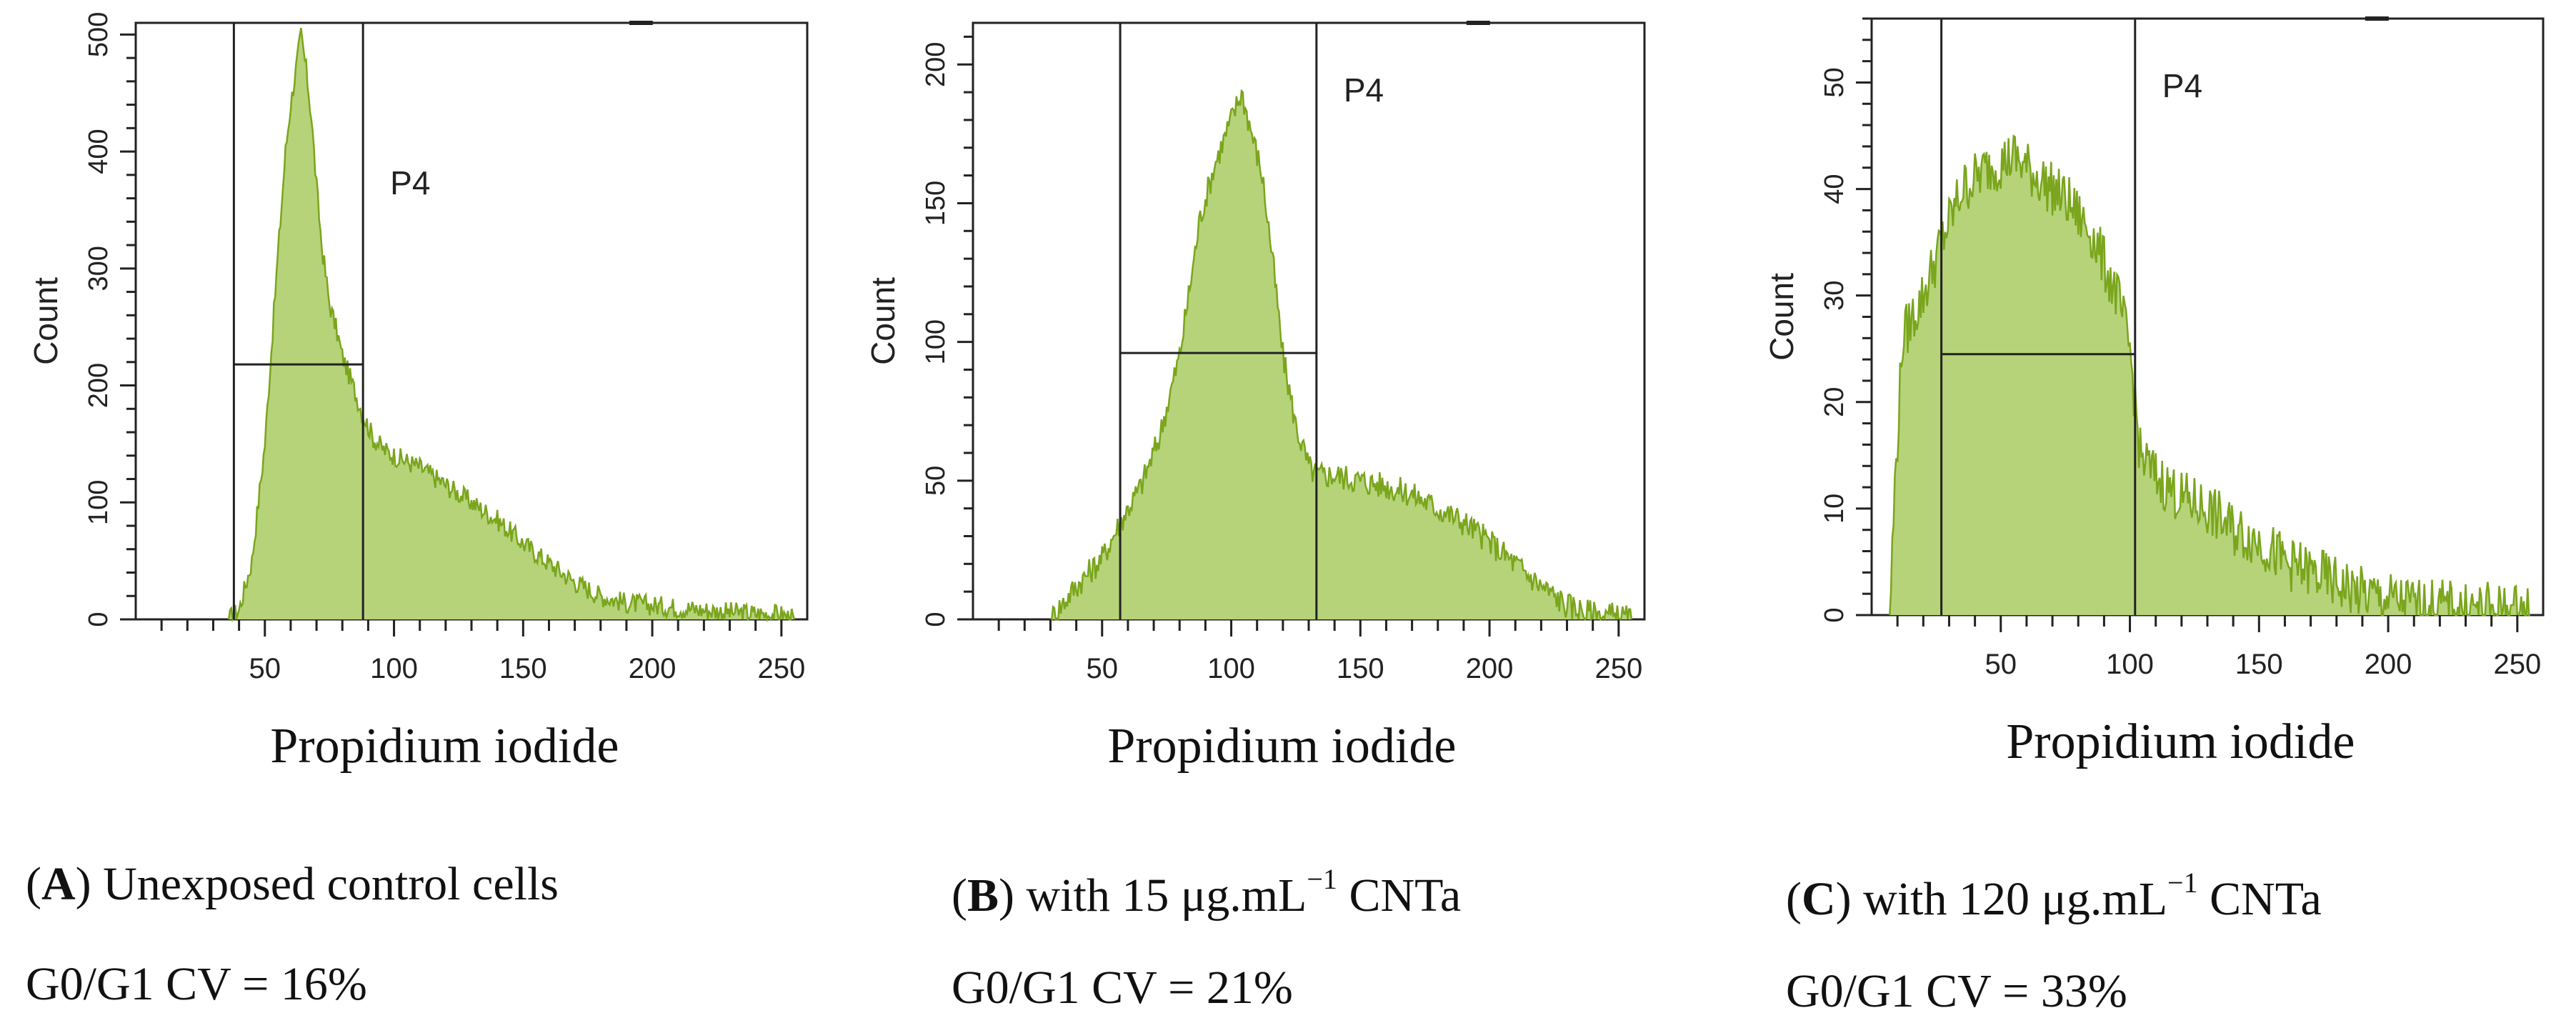 This screenshot has height=1033, width=2576. What do you see at coordinates (1834, 509) in the screenshot?
I see `y-tick-label: 10` at bounding box center [1834, 509].